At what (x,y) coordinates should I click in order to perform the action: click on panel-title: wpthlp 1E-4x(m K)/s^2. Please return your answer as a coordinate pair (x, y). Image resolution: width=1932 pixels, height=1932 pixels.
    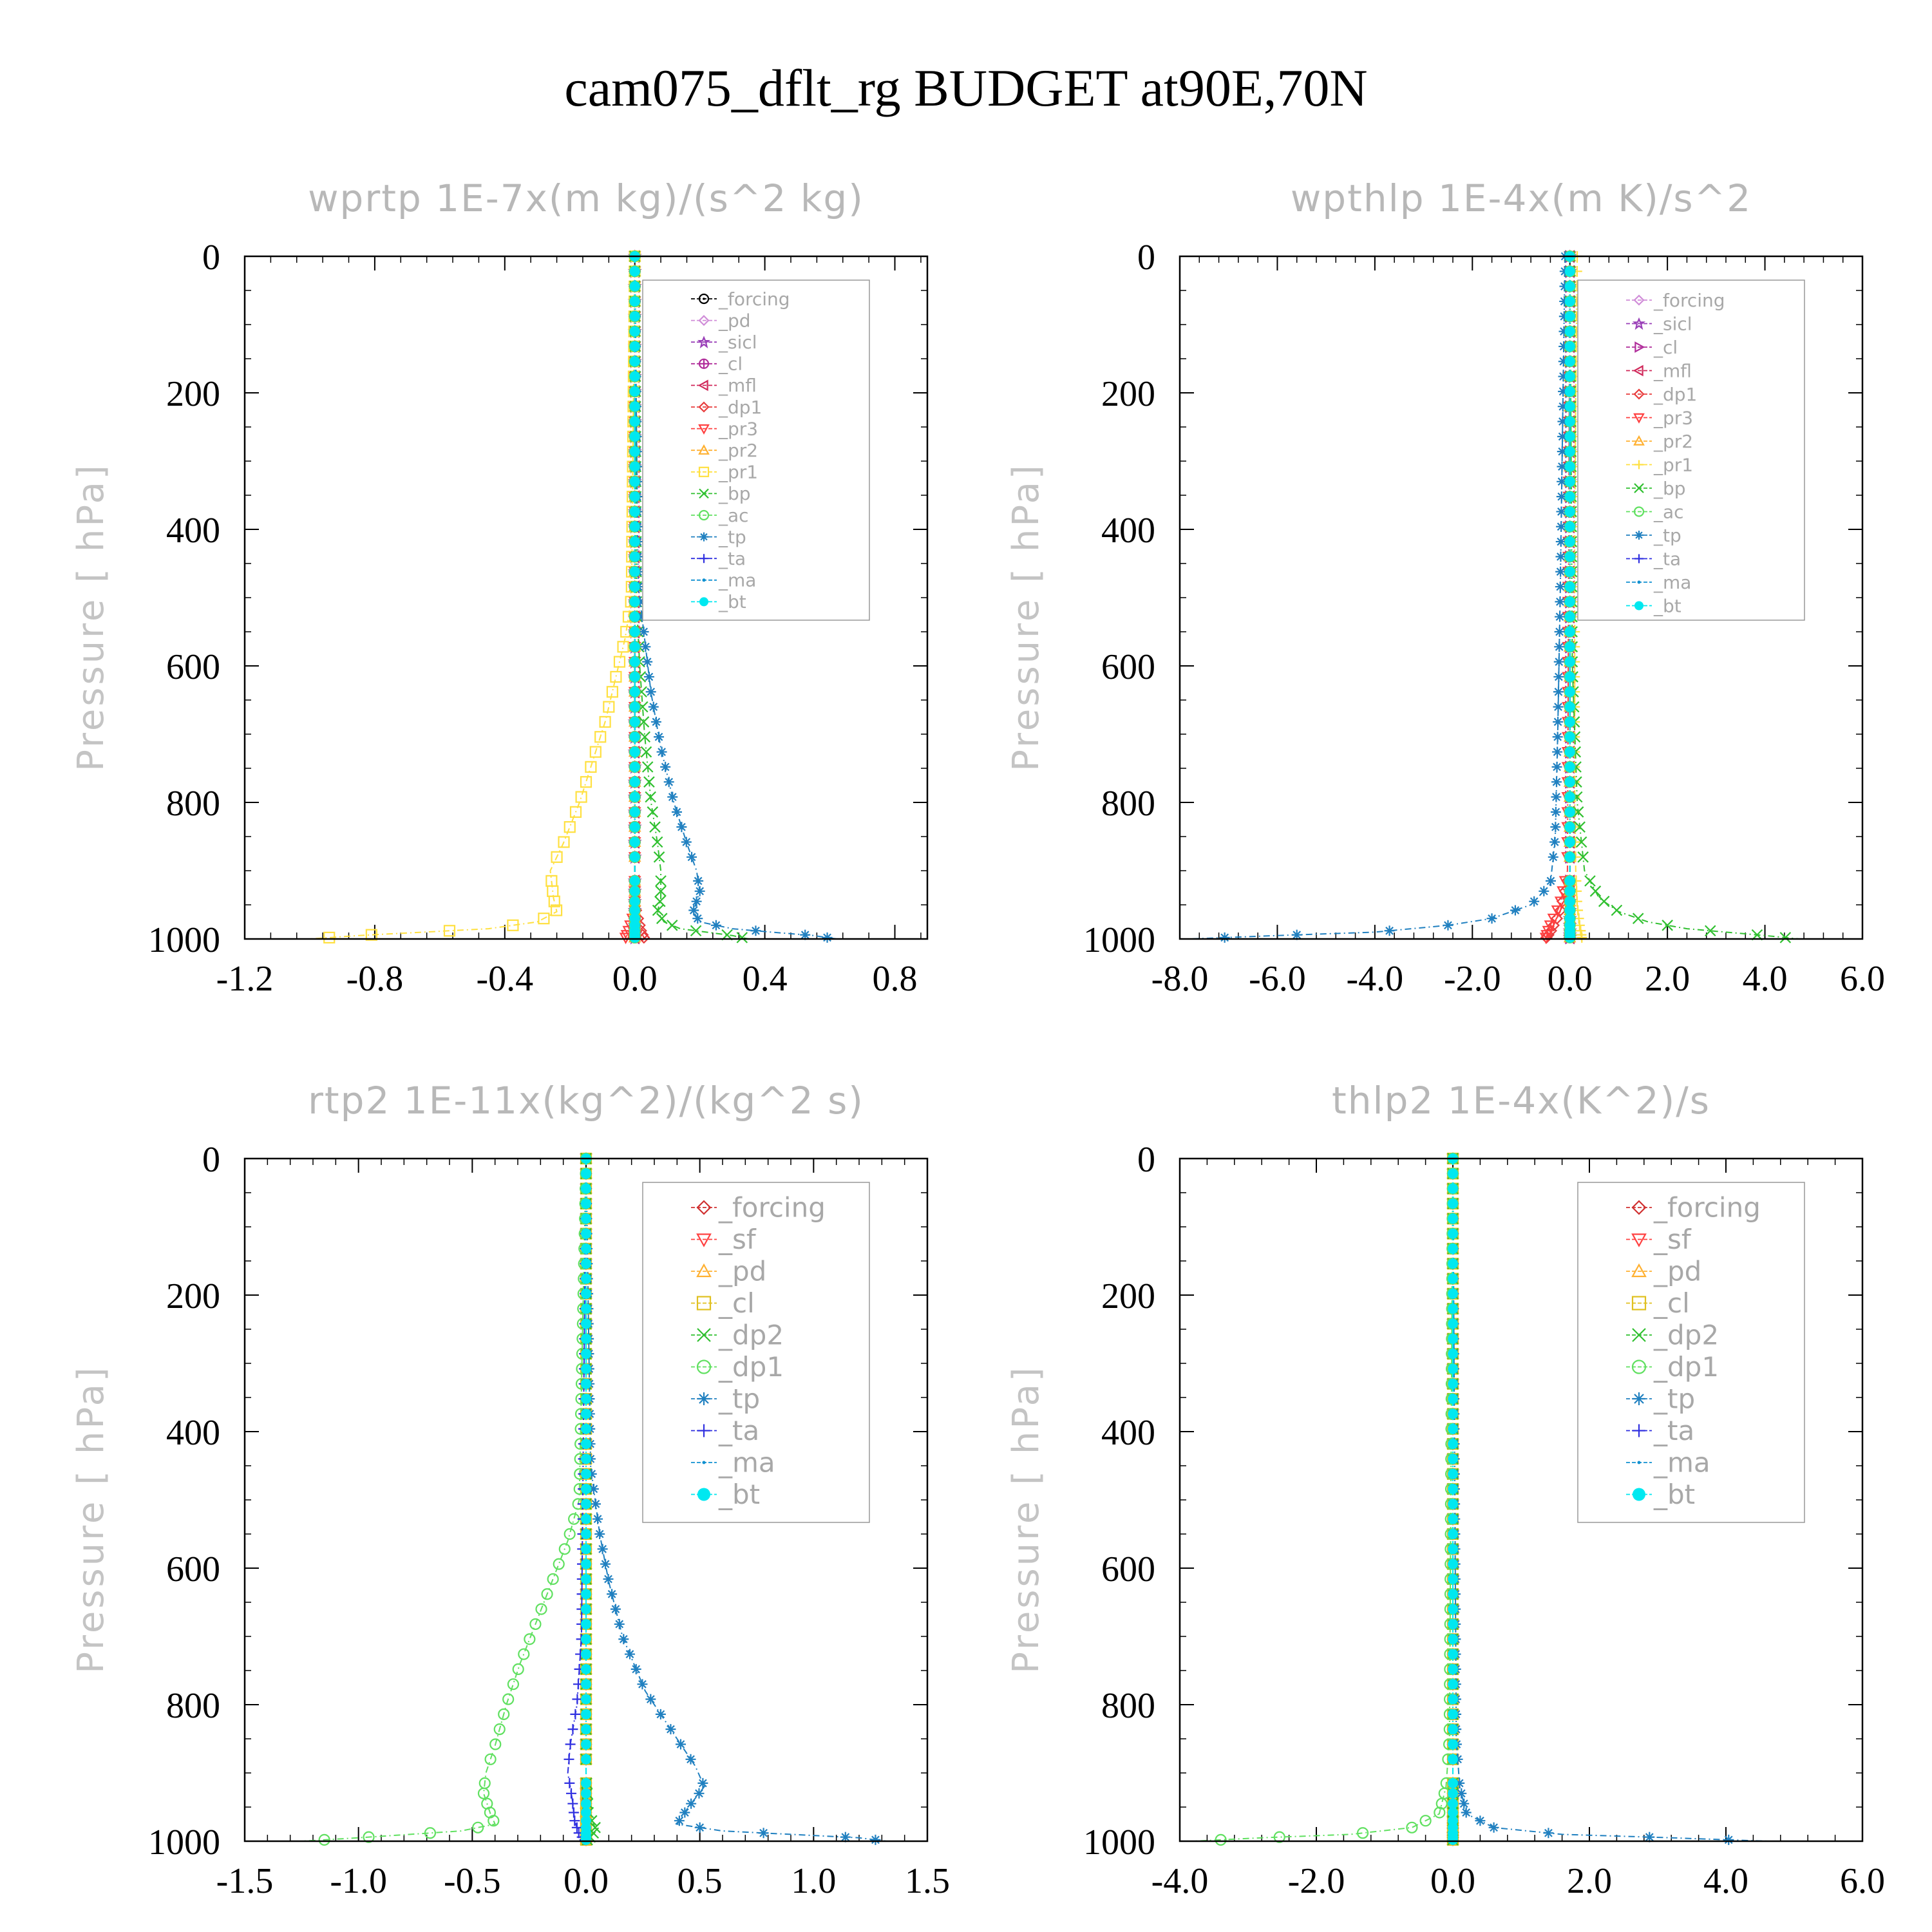
    Looking at the image, I should click on (1521, 198).